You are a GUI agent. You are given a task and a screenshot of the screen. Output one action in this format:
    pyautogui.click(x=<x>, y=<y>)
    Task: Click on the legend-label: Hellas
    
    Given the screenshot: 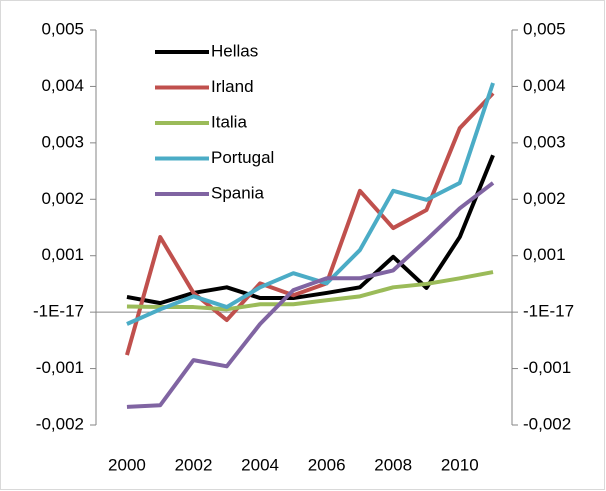 What is the action you would take?
    pyautogui.click(x=234, y=50)
    